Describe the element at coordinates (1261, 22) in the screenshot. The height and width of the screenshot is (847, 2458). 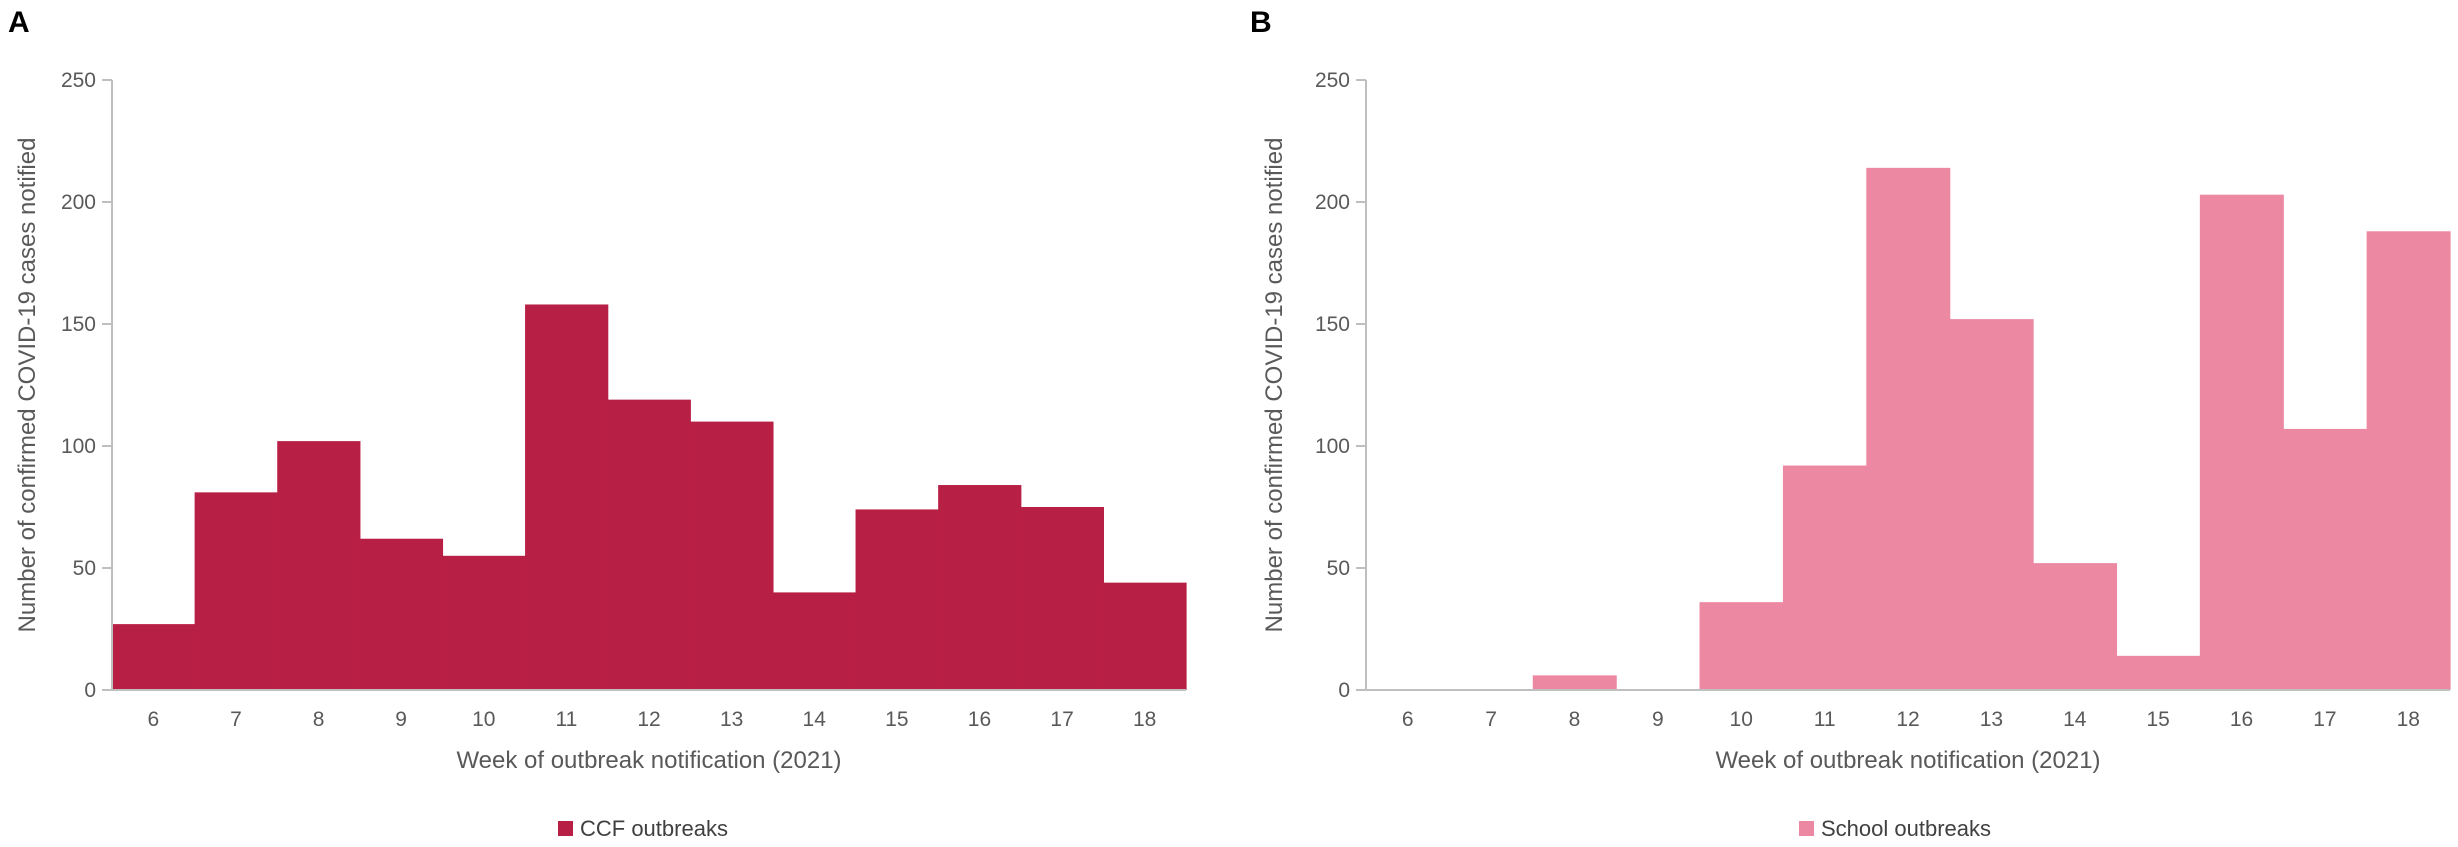
I see `panel-label: B` at that location.